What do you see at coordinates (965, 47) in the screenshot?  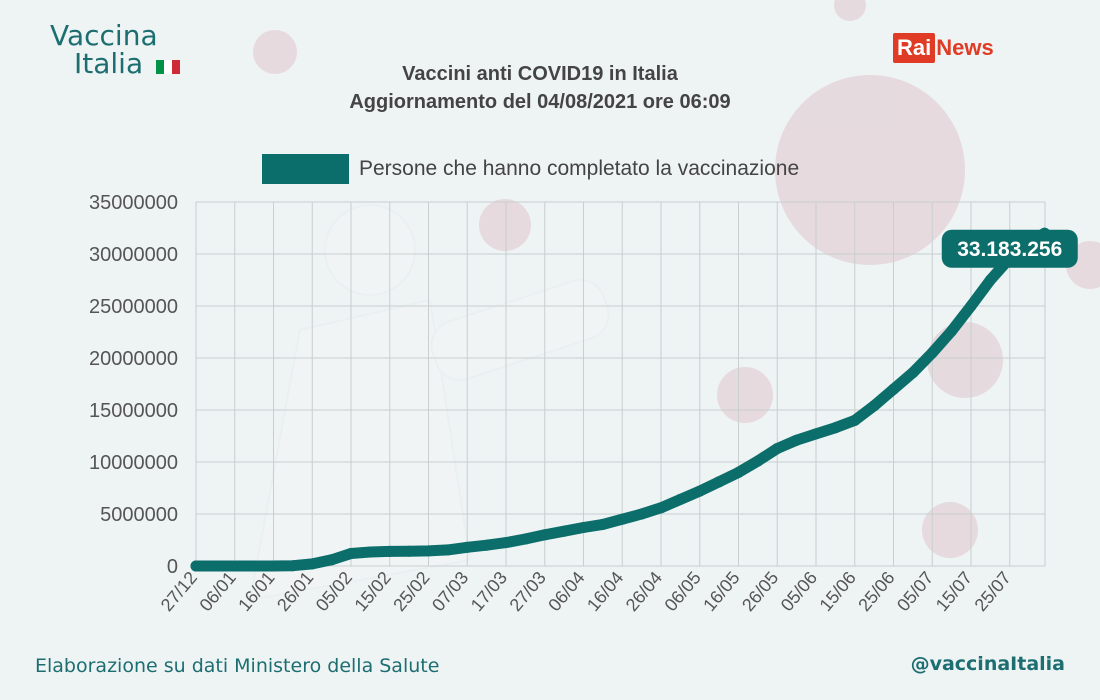 I see `news-logo-text: News` at bounding box center [965, 47].